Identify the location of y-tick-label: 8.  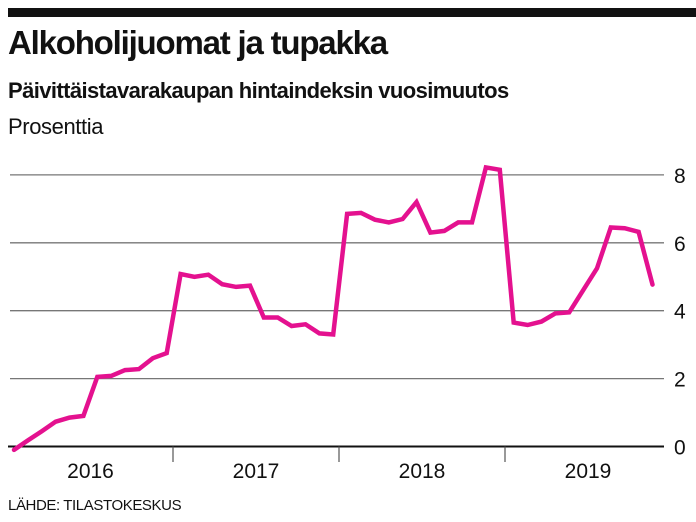
(680, 176).